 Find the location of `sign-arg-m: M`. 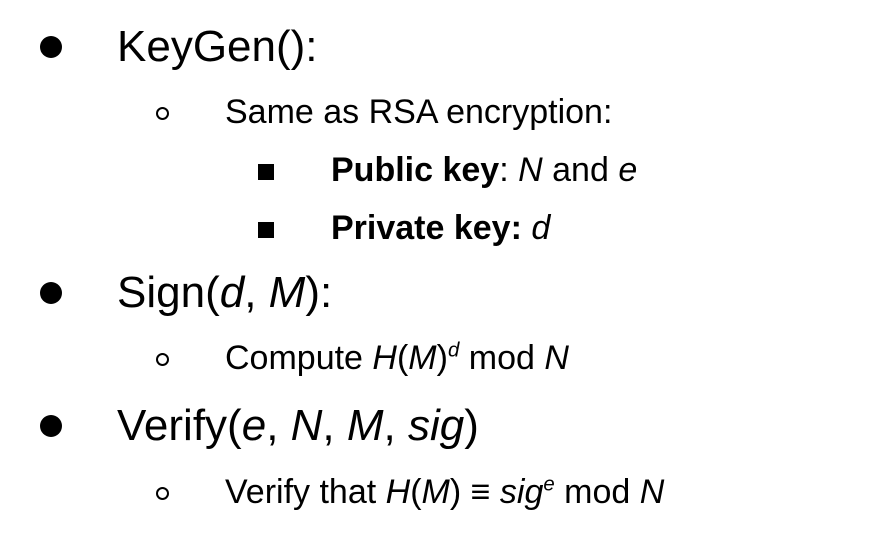

sign-arg-m: M is located at coordinates (287, 292).